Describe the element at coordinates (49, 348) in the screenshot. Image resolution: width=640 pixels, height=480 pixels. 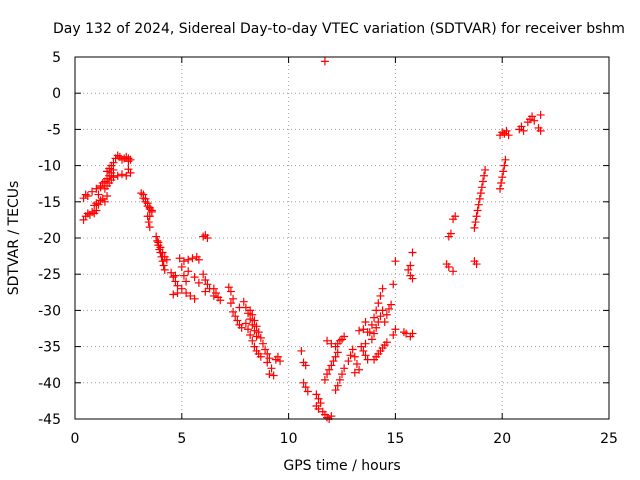
I see `y-tick-label: -35` at that location.